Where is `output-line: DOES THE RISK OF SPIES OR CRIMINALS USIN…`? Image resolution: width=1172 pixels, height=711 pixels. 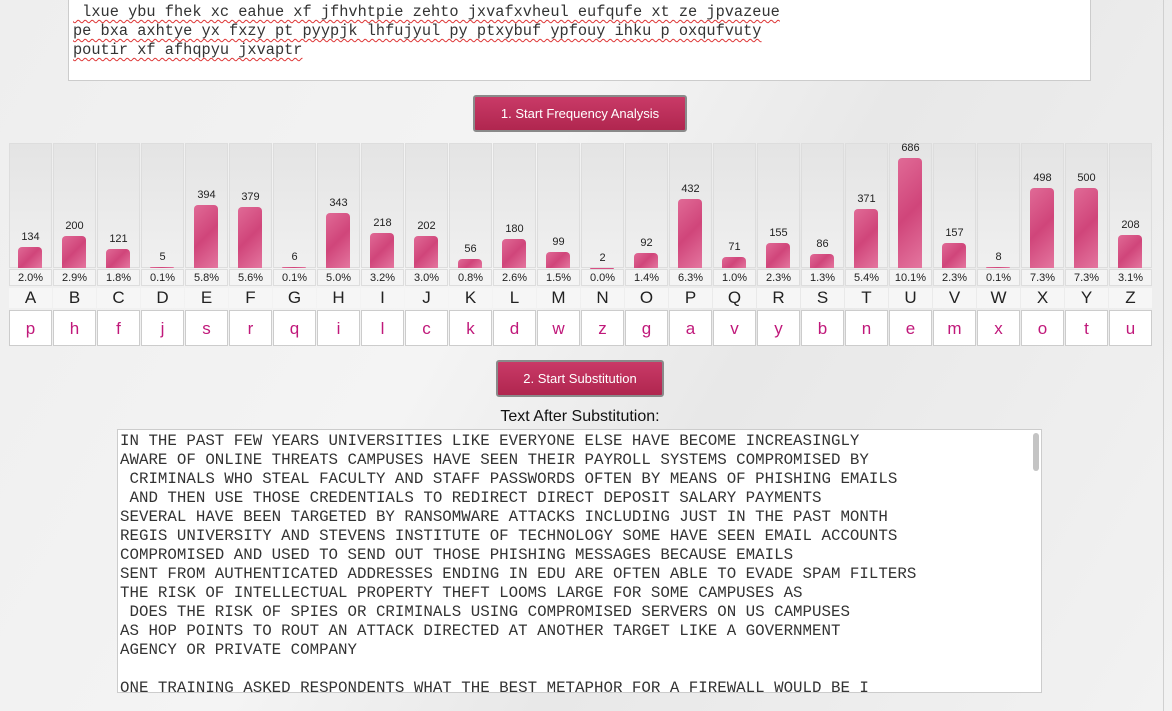 output-line: DOES THE RISK OF SPIES OR CRIMINALS USIN… is located at coordinates (485, 612).